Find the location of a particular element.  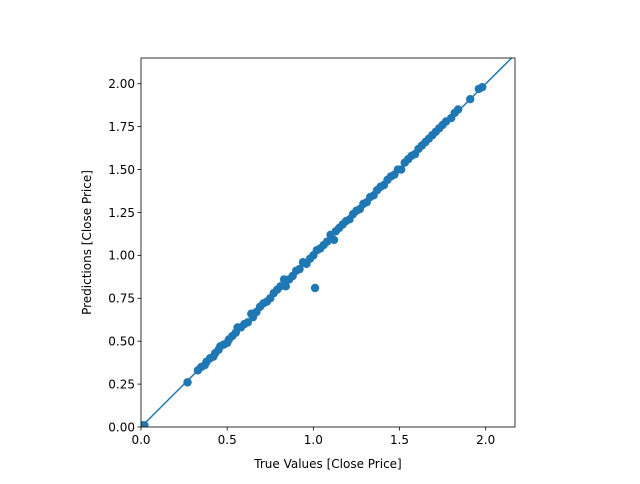

y-axis-label: Predictions [Close Price] is located at coordinates (87, 242).